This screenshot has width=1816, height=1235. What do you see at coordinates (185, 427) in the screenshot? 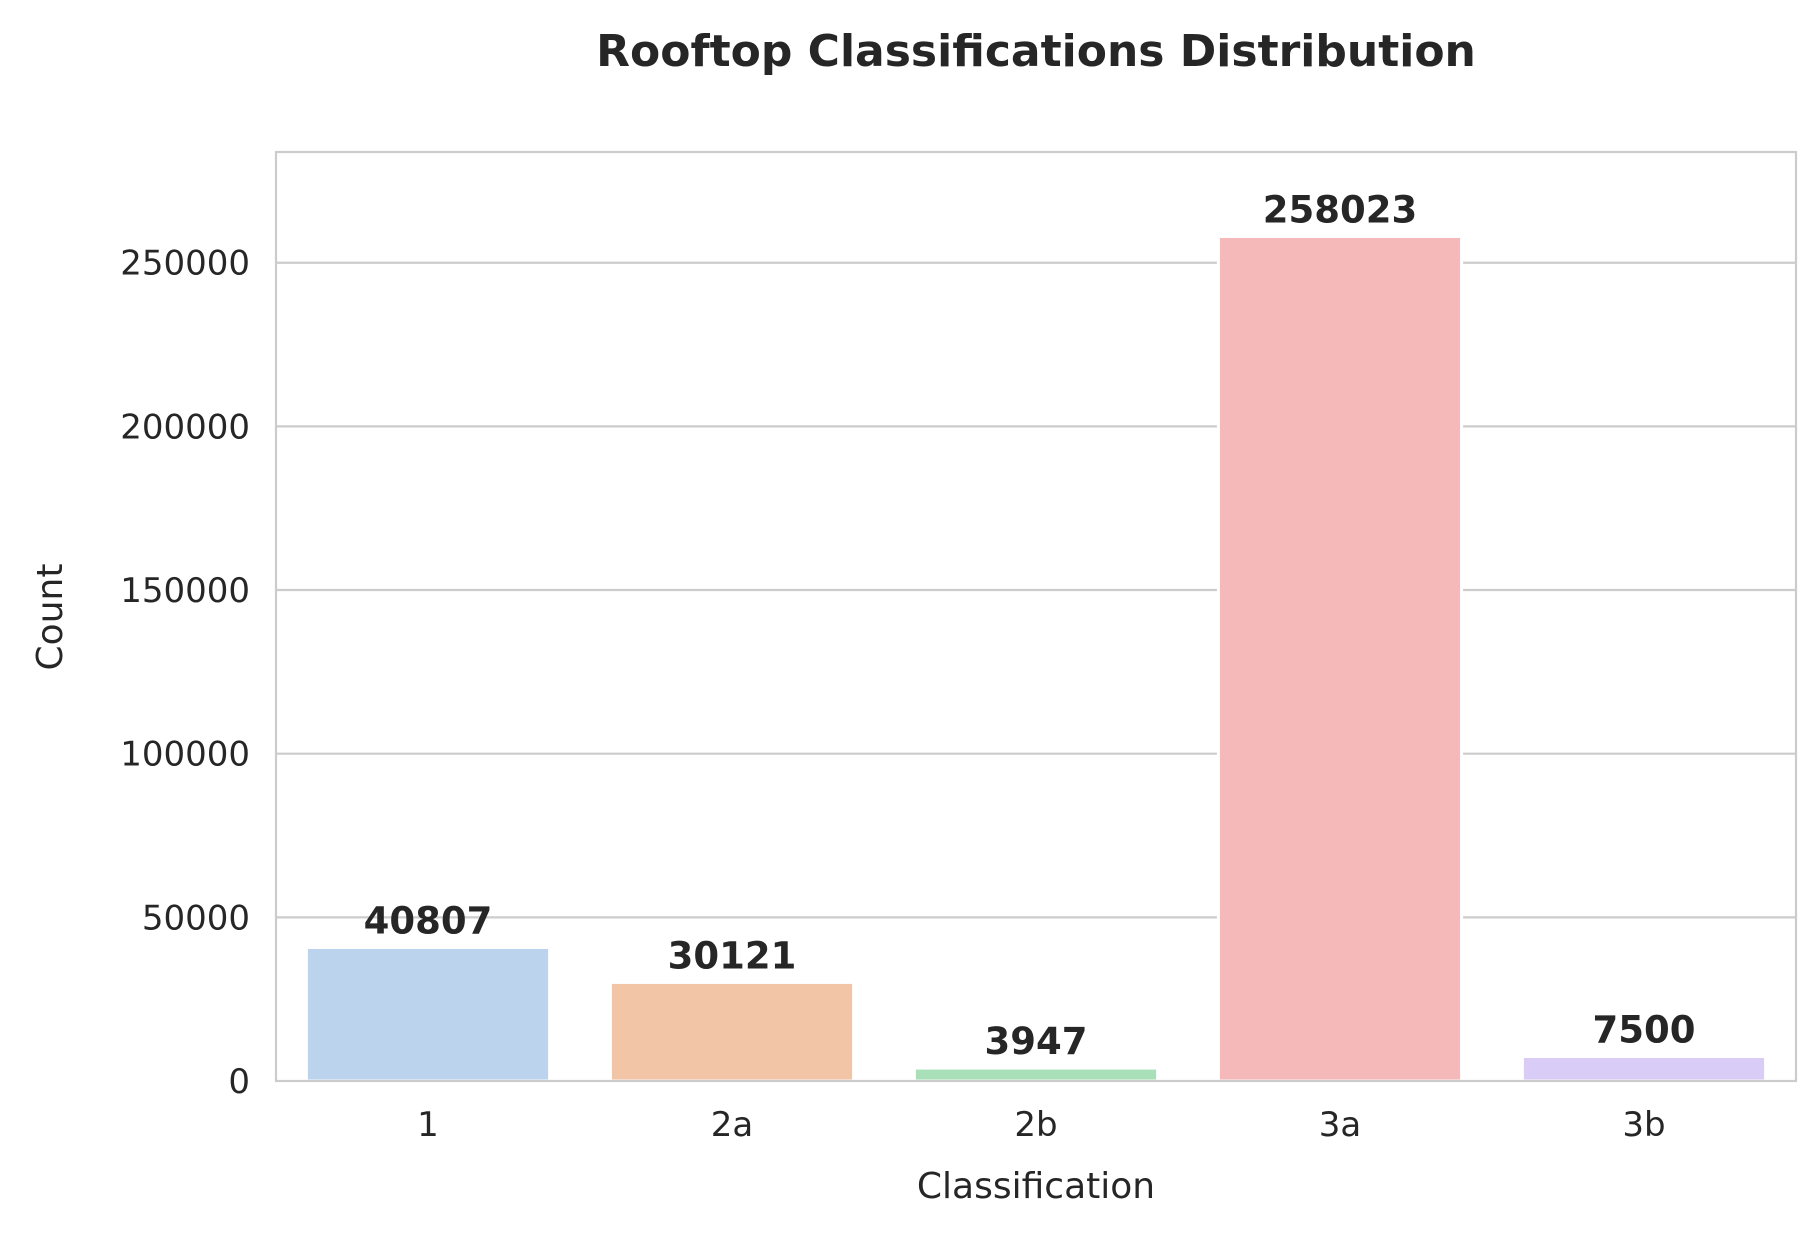
I see `y-tick-label: 200000` at bounding box center [185, 427].